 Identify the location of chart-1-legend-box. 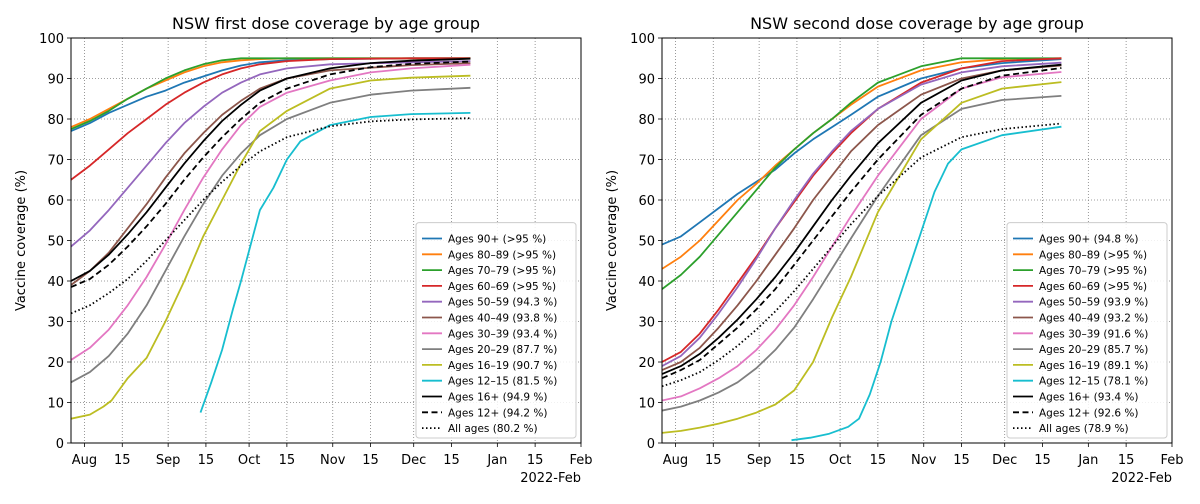
(496, 330).